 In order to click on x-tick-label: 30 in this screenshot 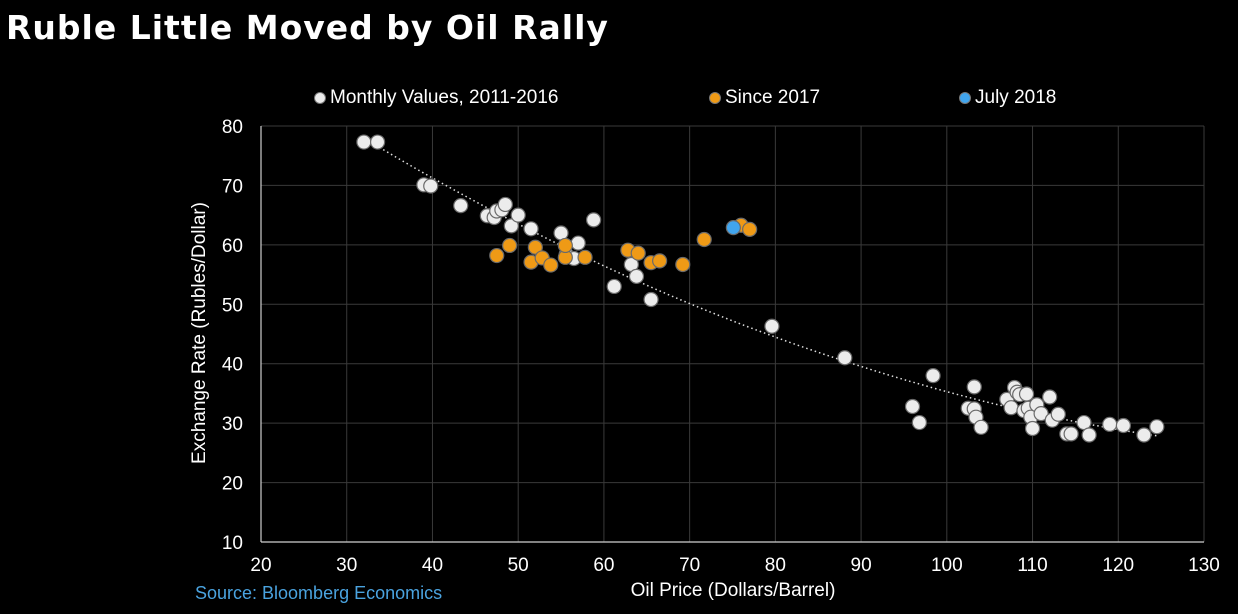, I will do `click(346, 565)`.